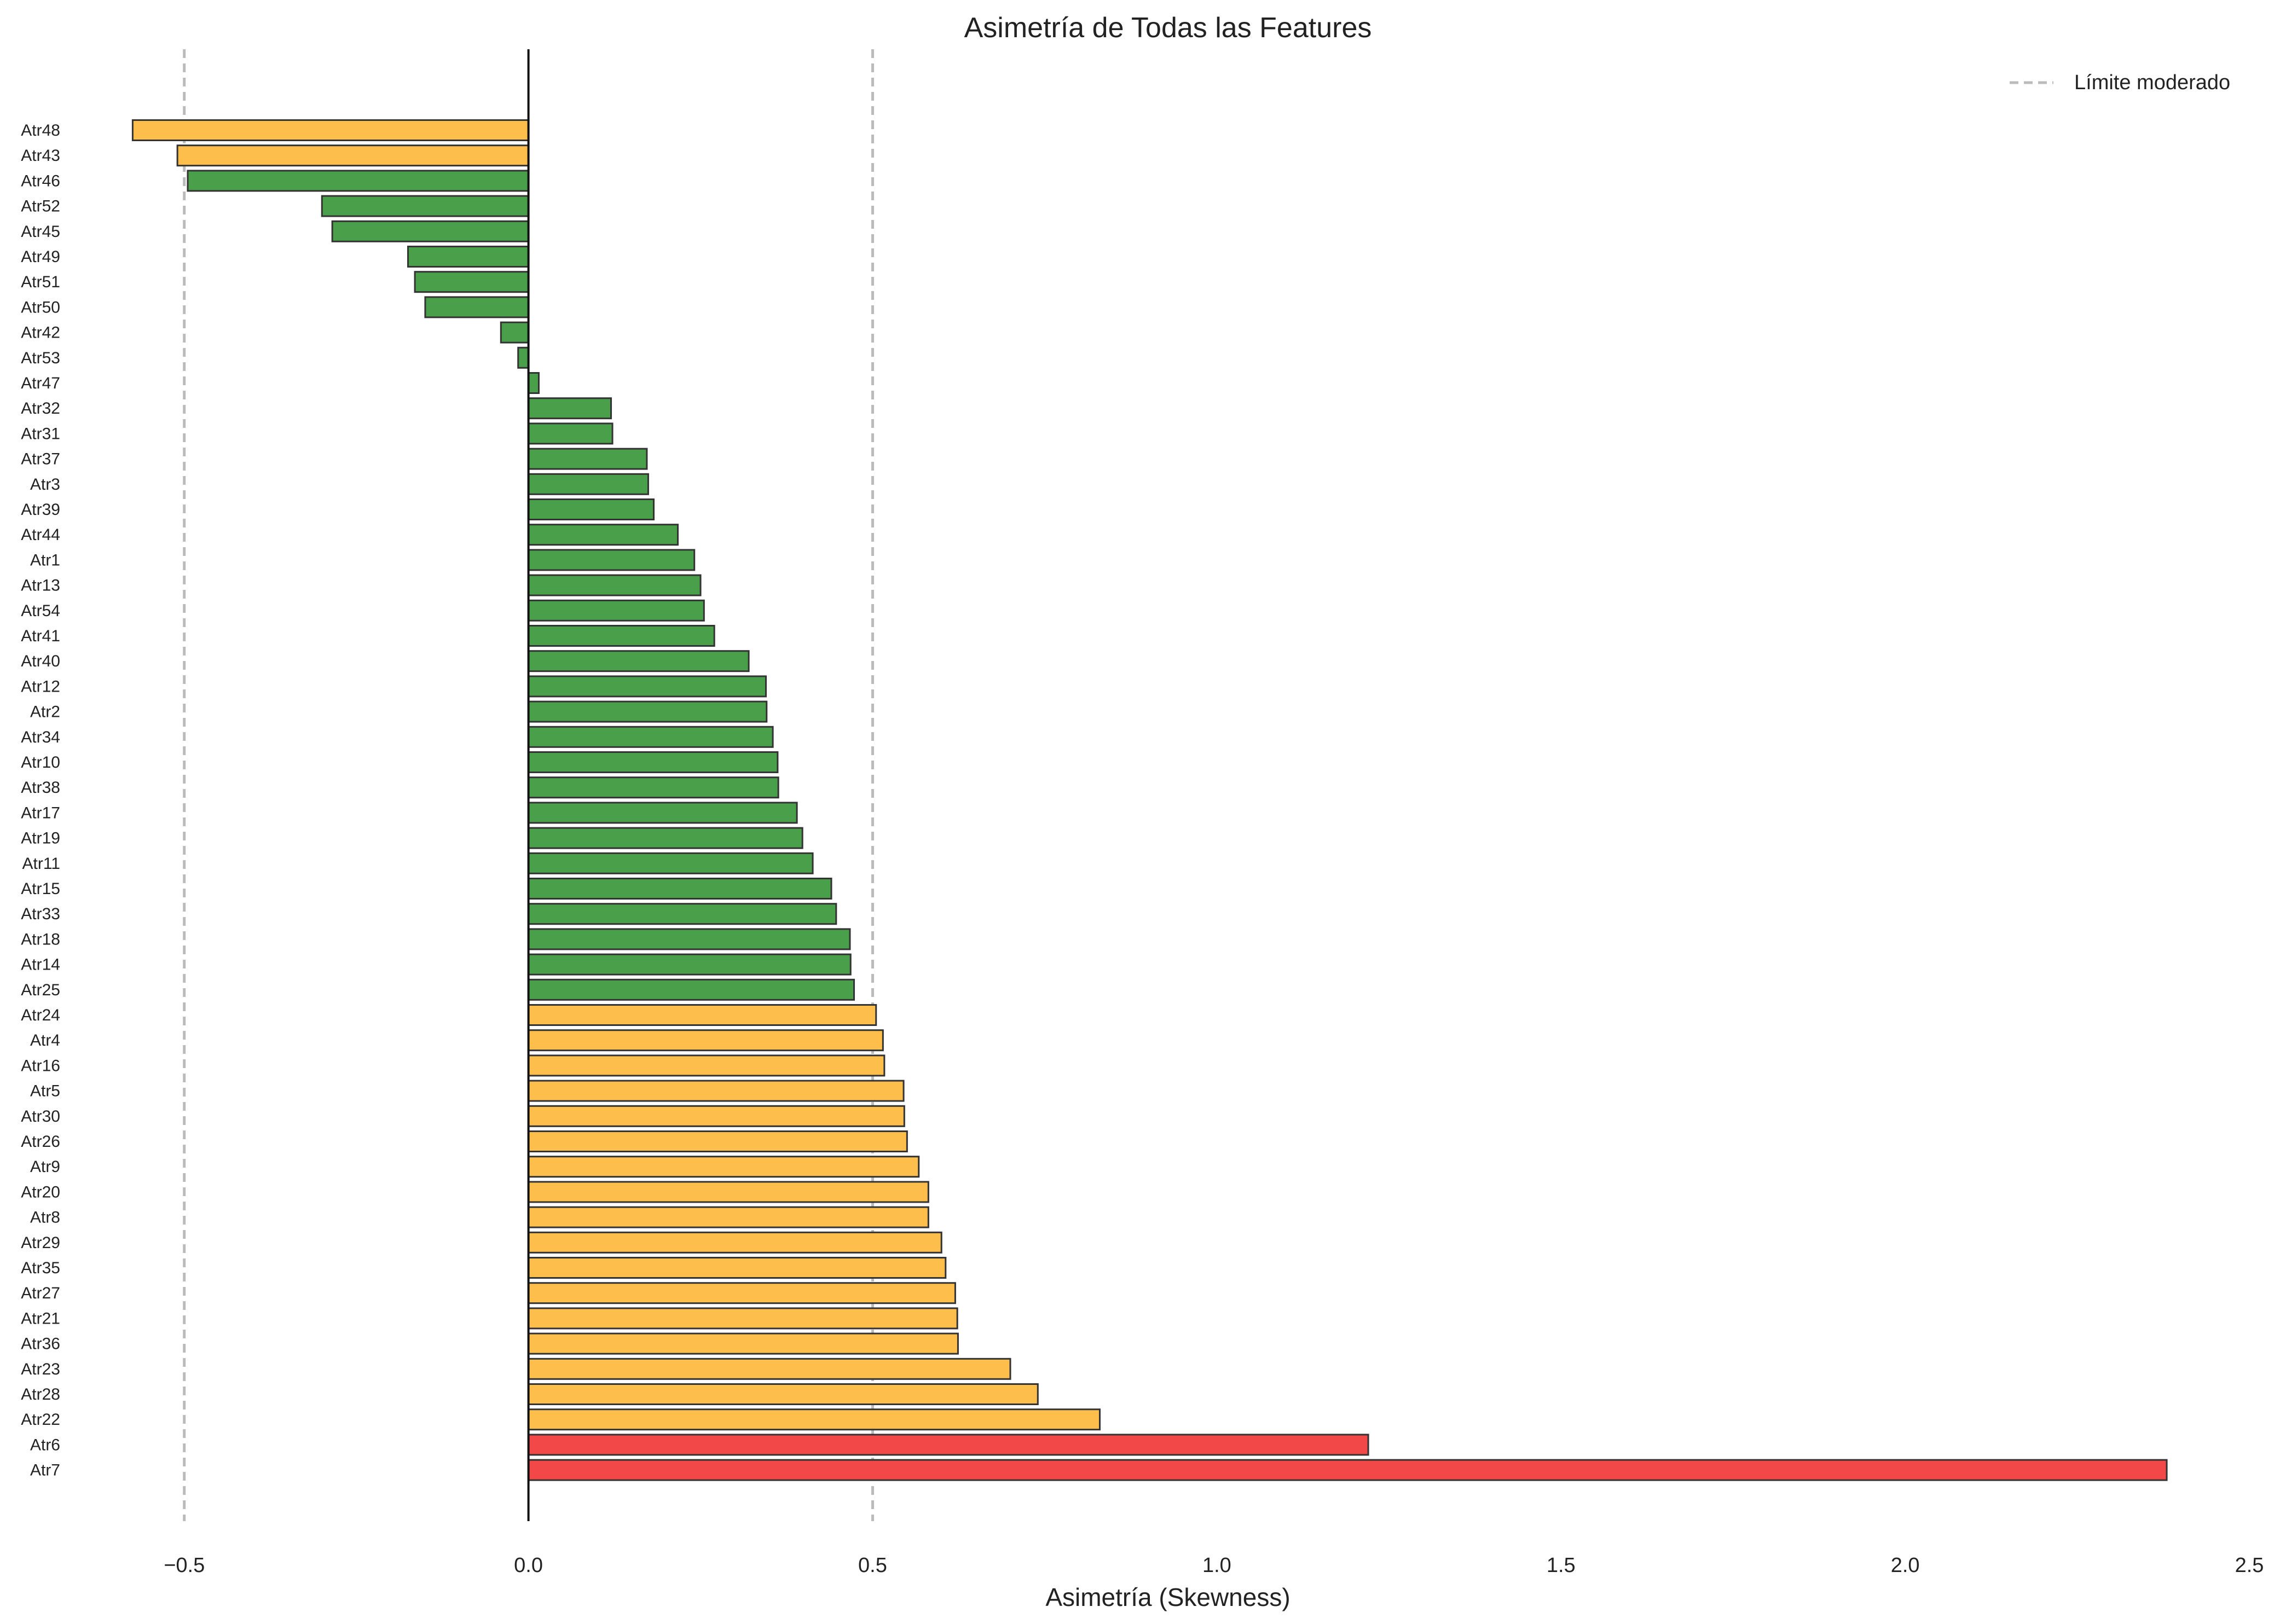 This screenshot has width=2280, height=1624. What do you see at coordinates (45, 1218) in the screenshot?
I see `y-tick-label-atr8: Atr8` at bounding box center [45, 1218].